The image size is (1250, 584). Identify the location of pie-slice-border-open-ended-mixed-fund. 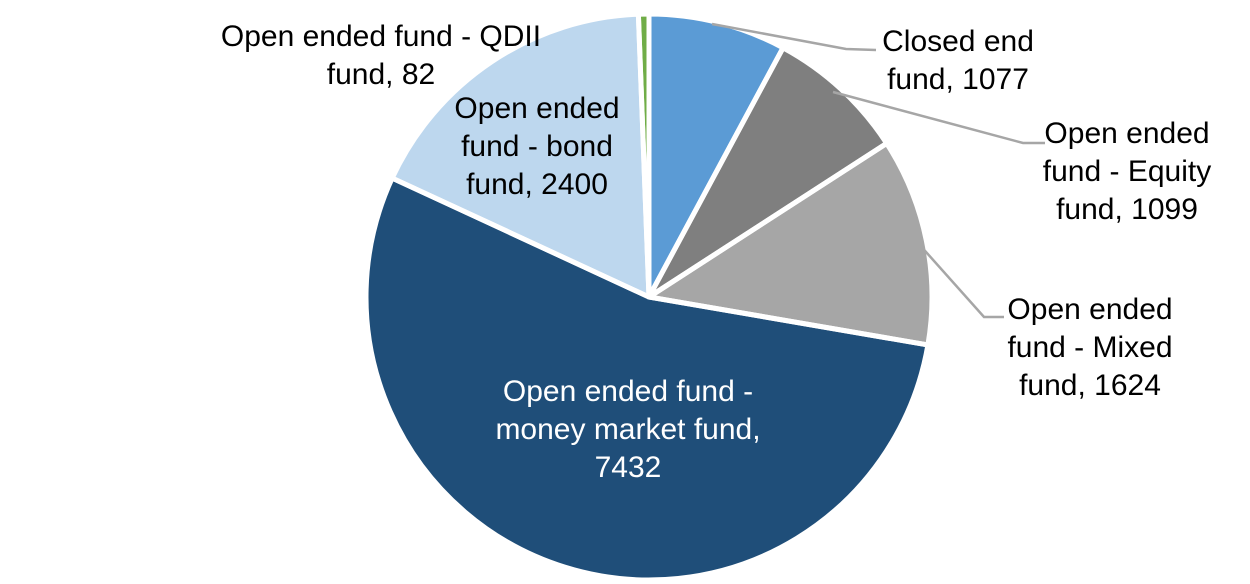
(790, 244).